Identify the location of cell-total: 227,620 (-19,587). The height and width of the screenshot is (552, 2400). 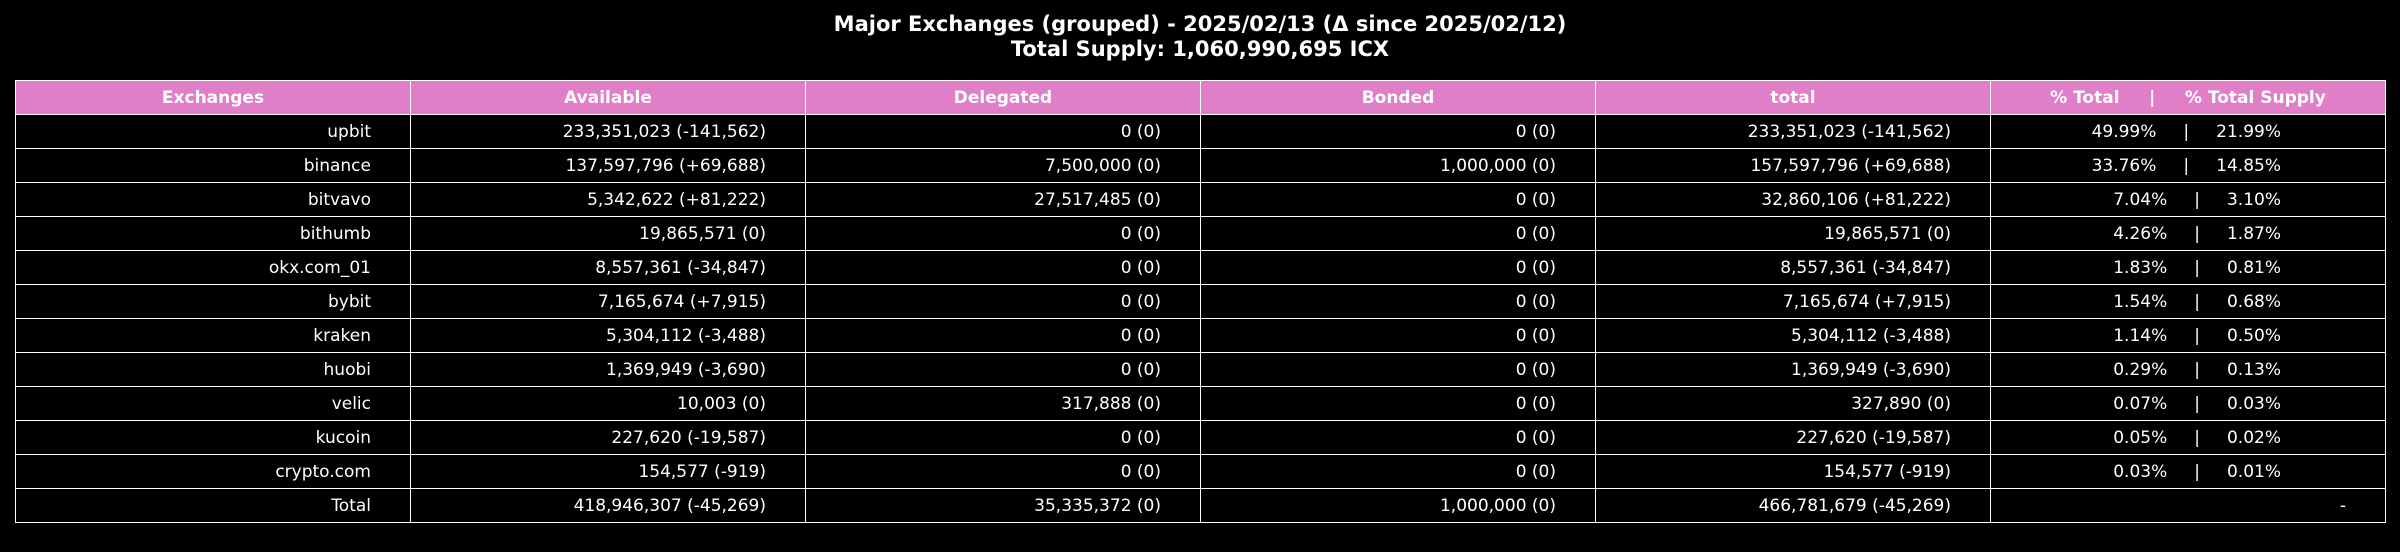
(1793, 437).